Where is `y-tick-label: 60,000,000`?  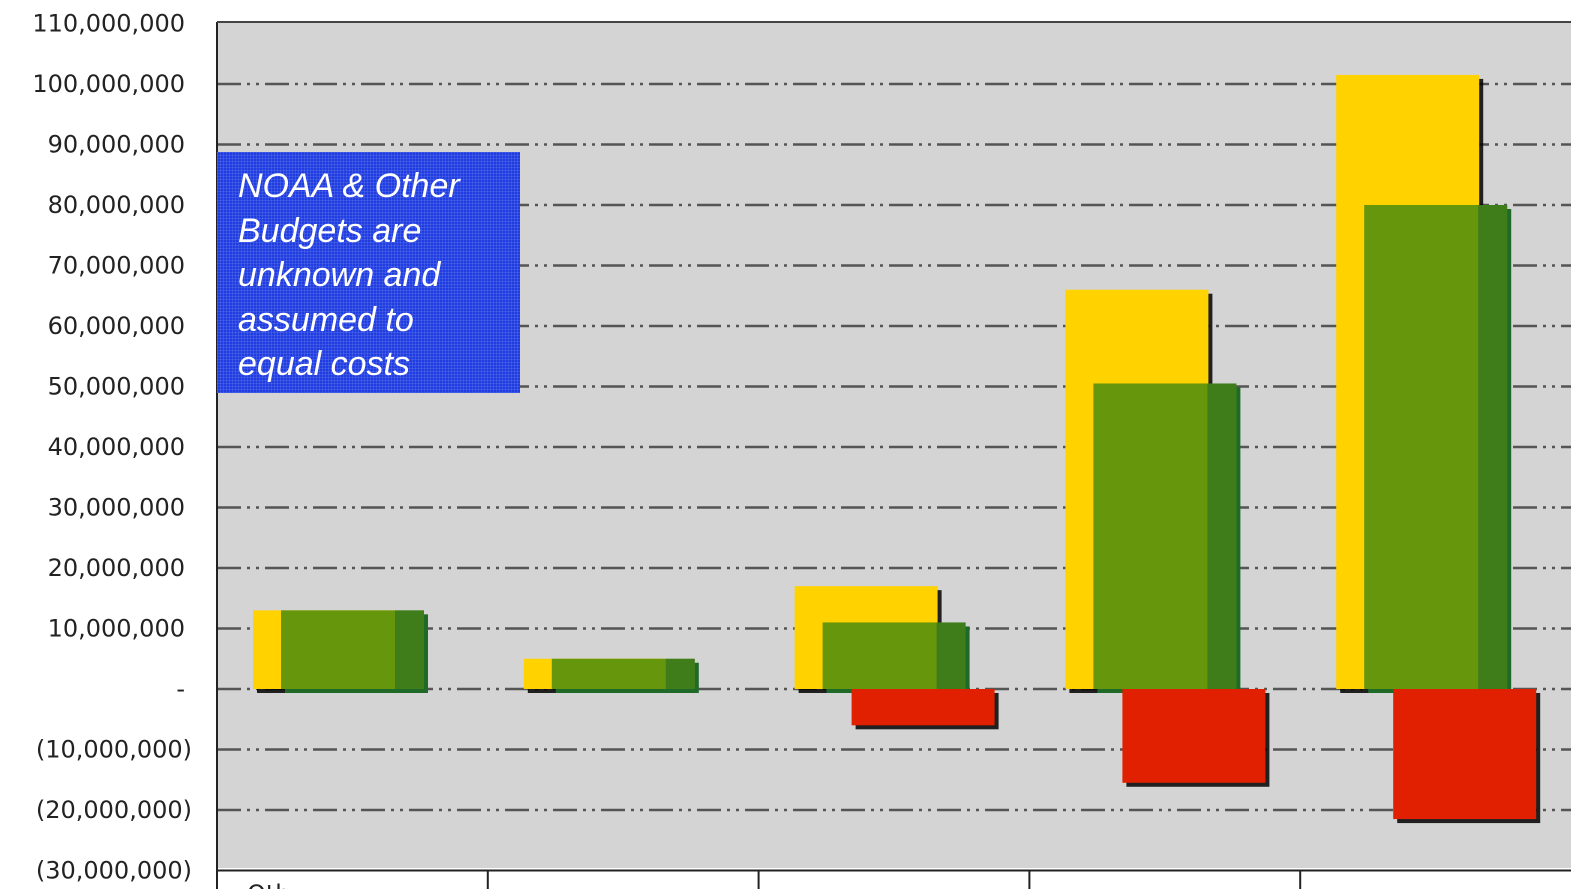
y-tick-label: 60,000,000 is located at coordinates (116, 326).